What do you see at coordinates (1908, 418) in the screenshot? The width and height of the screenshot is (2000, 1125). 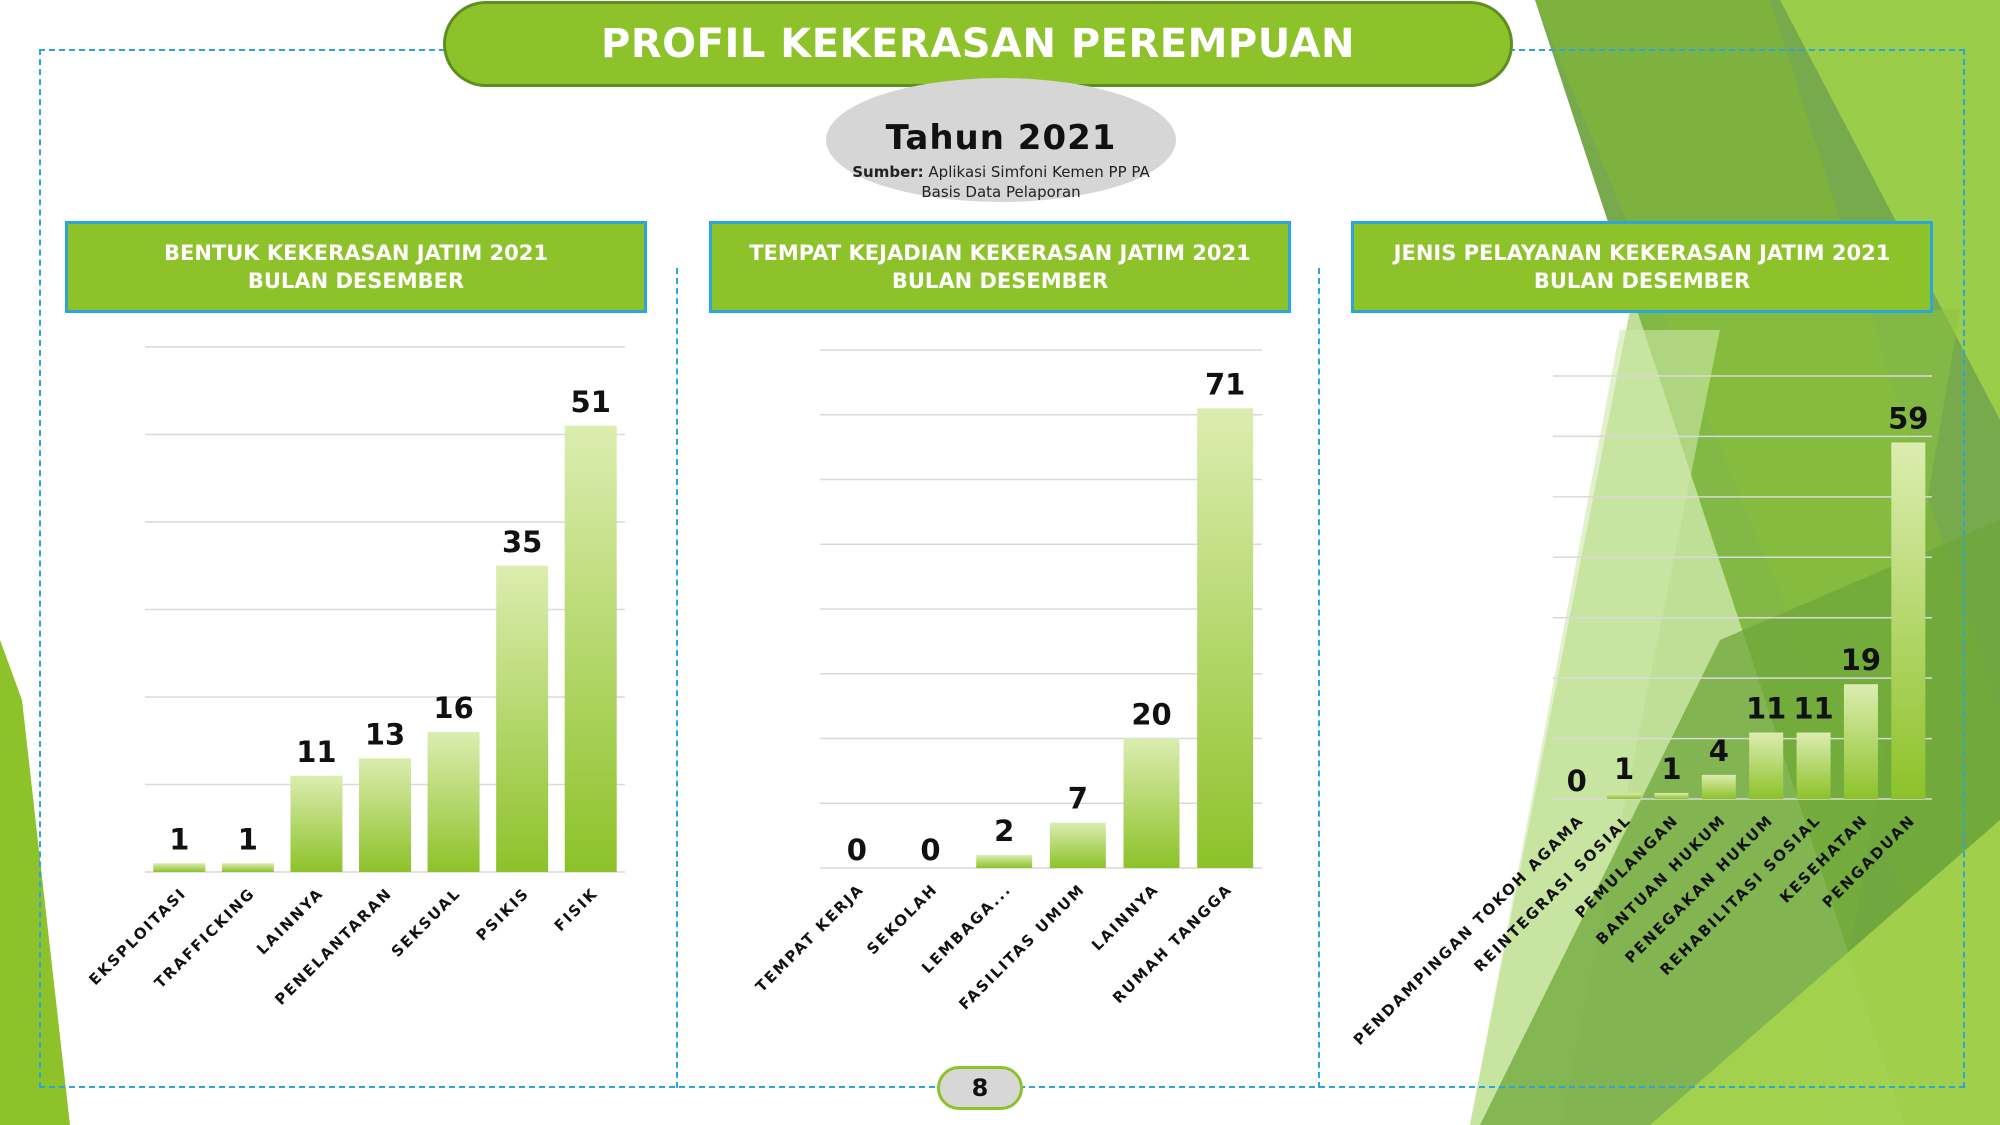 I see `data-label: 59` at bounding box center [1908, 418].